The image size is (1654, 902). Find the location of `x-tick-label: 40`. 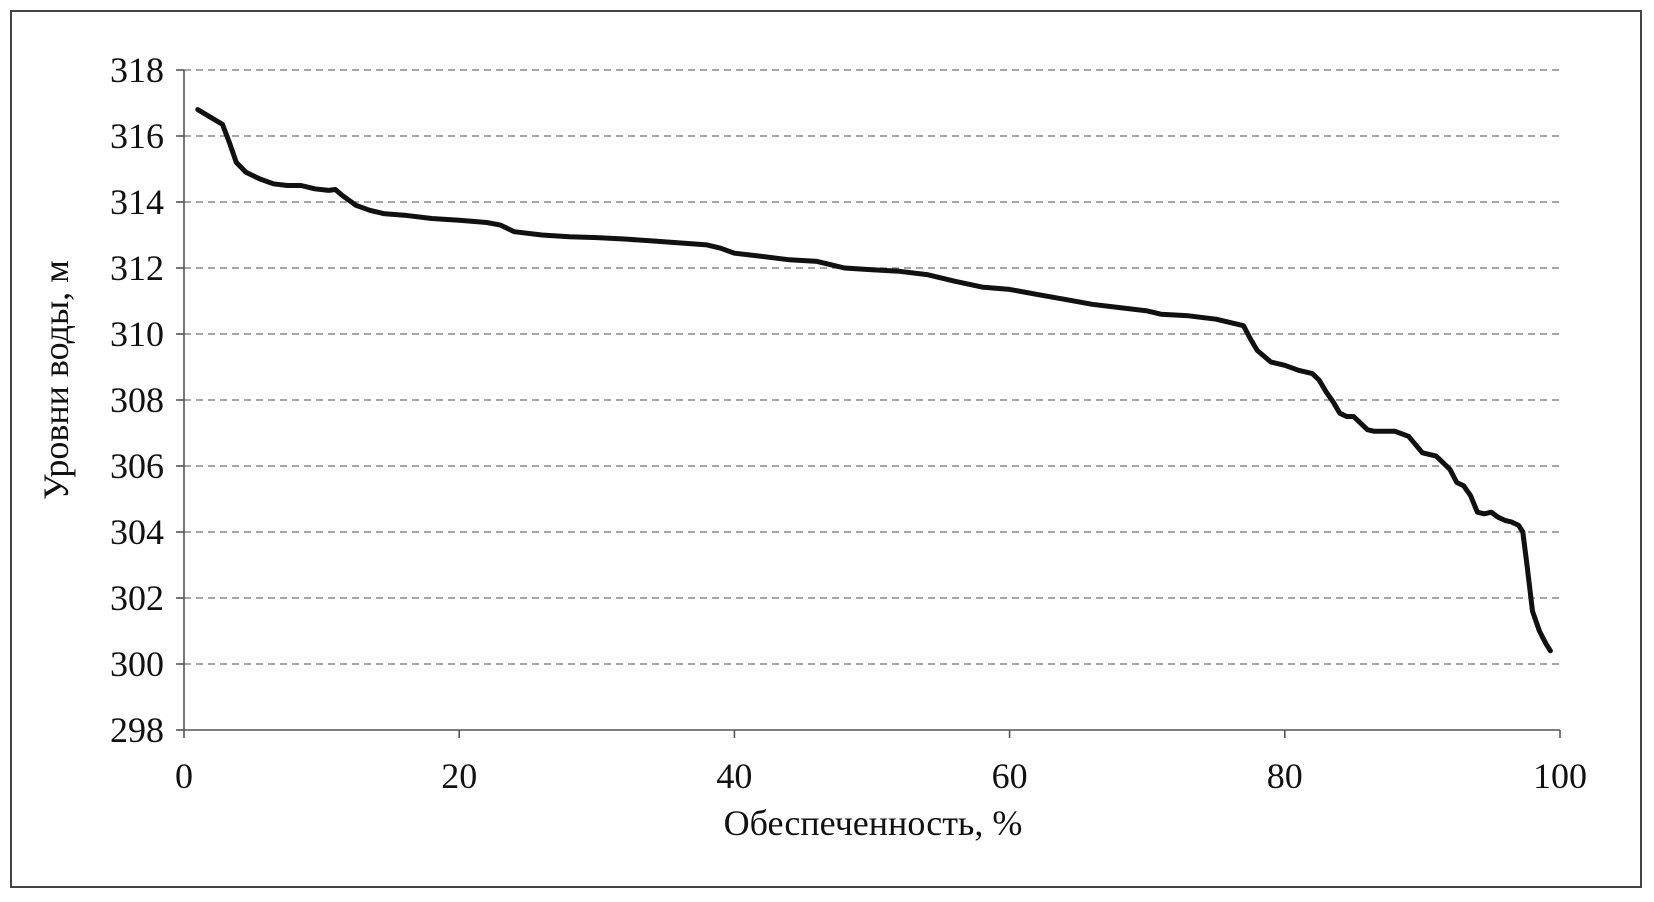

x-tick-label: 40 is located at coordinates (734, 776).